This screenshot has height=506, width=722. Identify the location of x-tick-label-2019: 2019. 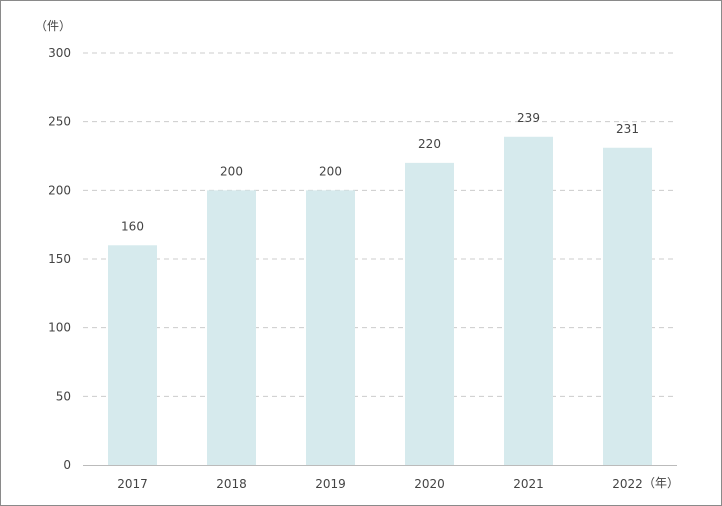
(330, 484).